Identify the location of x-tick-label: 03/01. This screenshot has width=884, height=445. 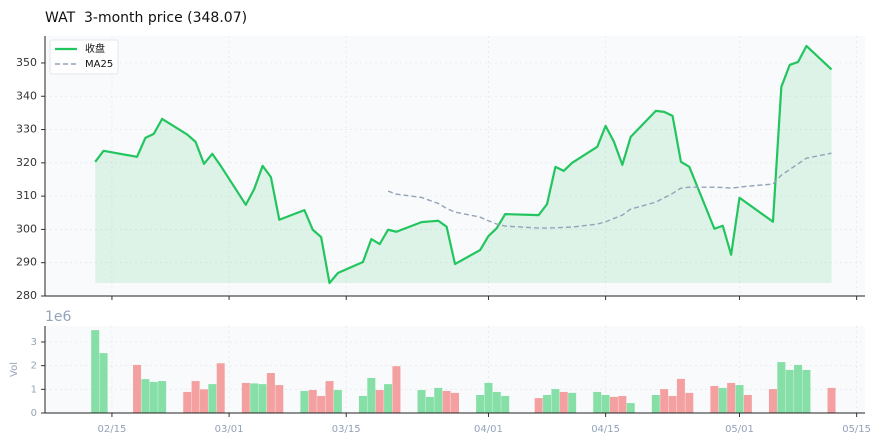
(229, 429).